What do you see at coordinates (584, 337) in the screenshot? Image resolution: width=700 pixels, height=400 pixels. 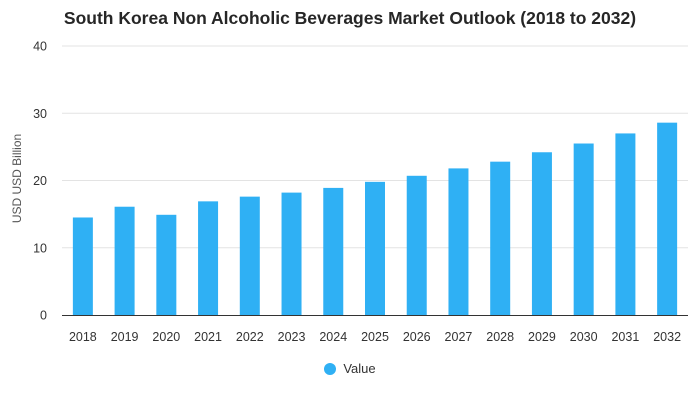 I see `x-tick-label: 2030` at bounding box center [584, 337].